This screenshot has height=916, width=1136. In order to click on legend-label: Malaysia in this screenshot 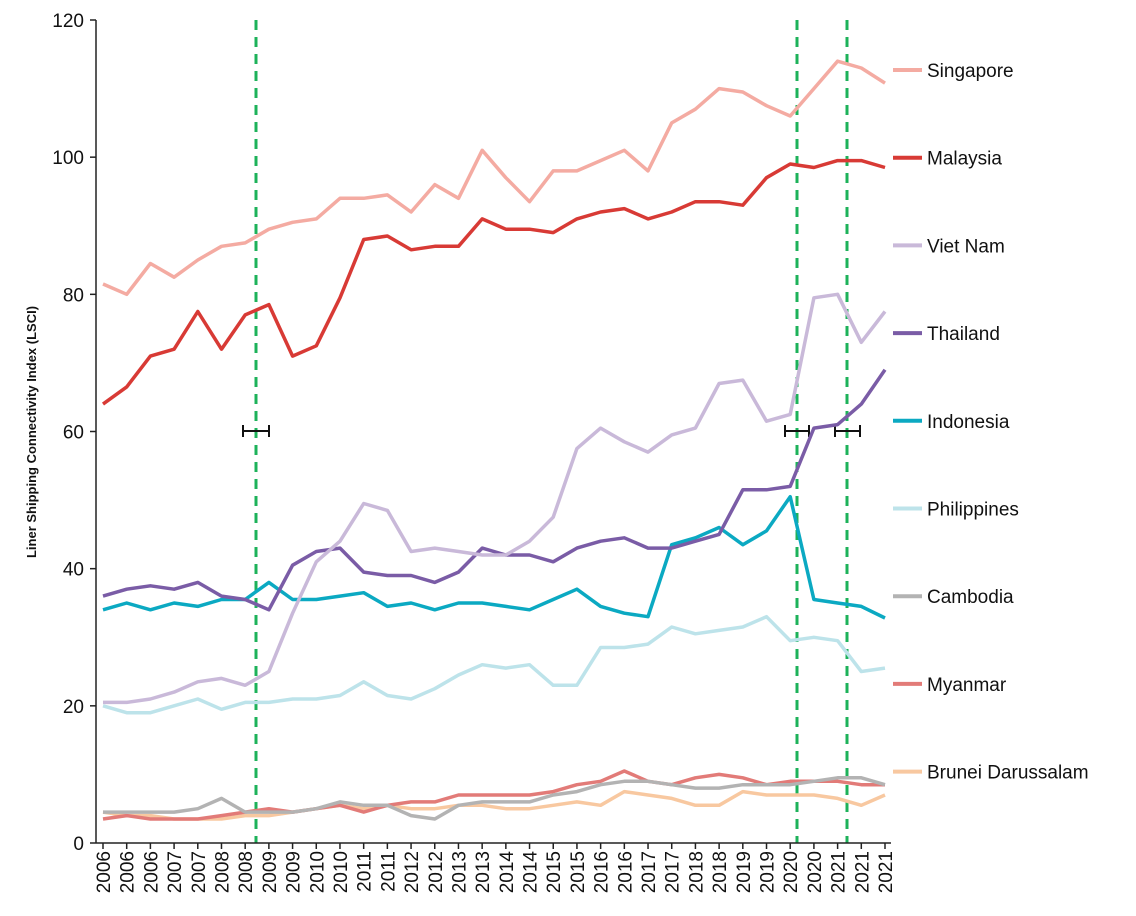, I will do `click(964, 159)`.